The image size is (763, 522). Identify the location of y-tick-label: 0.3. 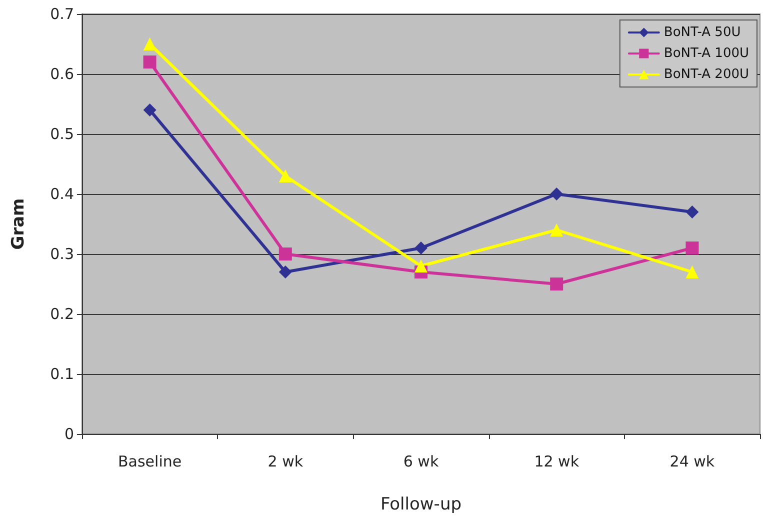
(62, 254).